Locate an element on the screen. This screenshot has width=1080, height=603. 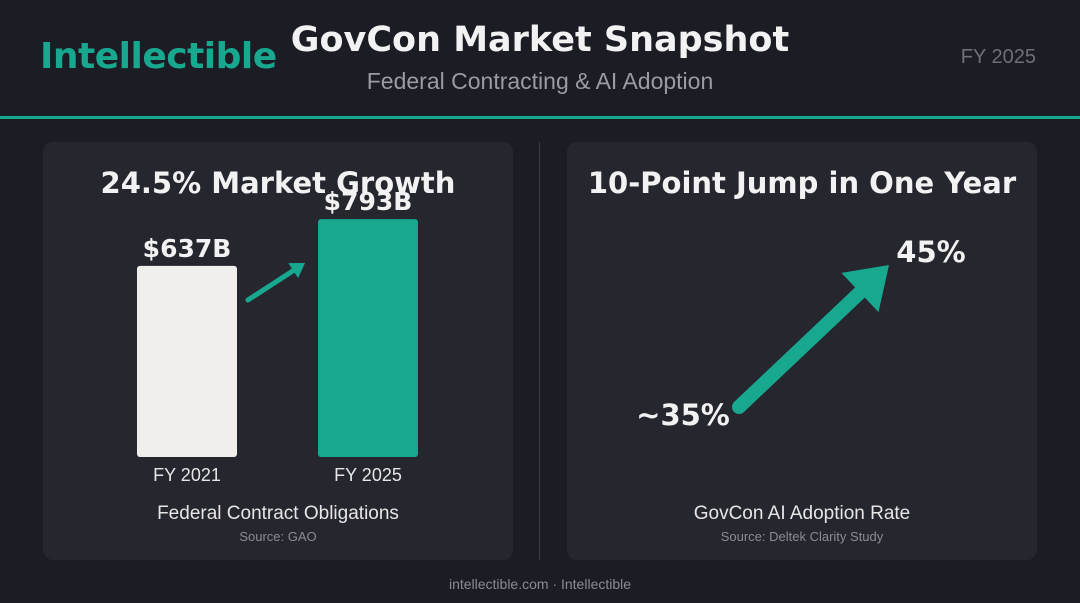
brand-logo: Intellectible is located at coordinates (158, 56).